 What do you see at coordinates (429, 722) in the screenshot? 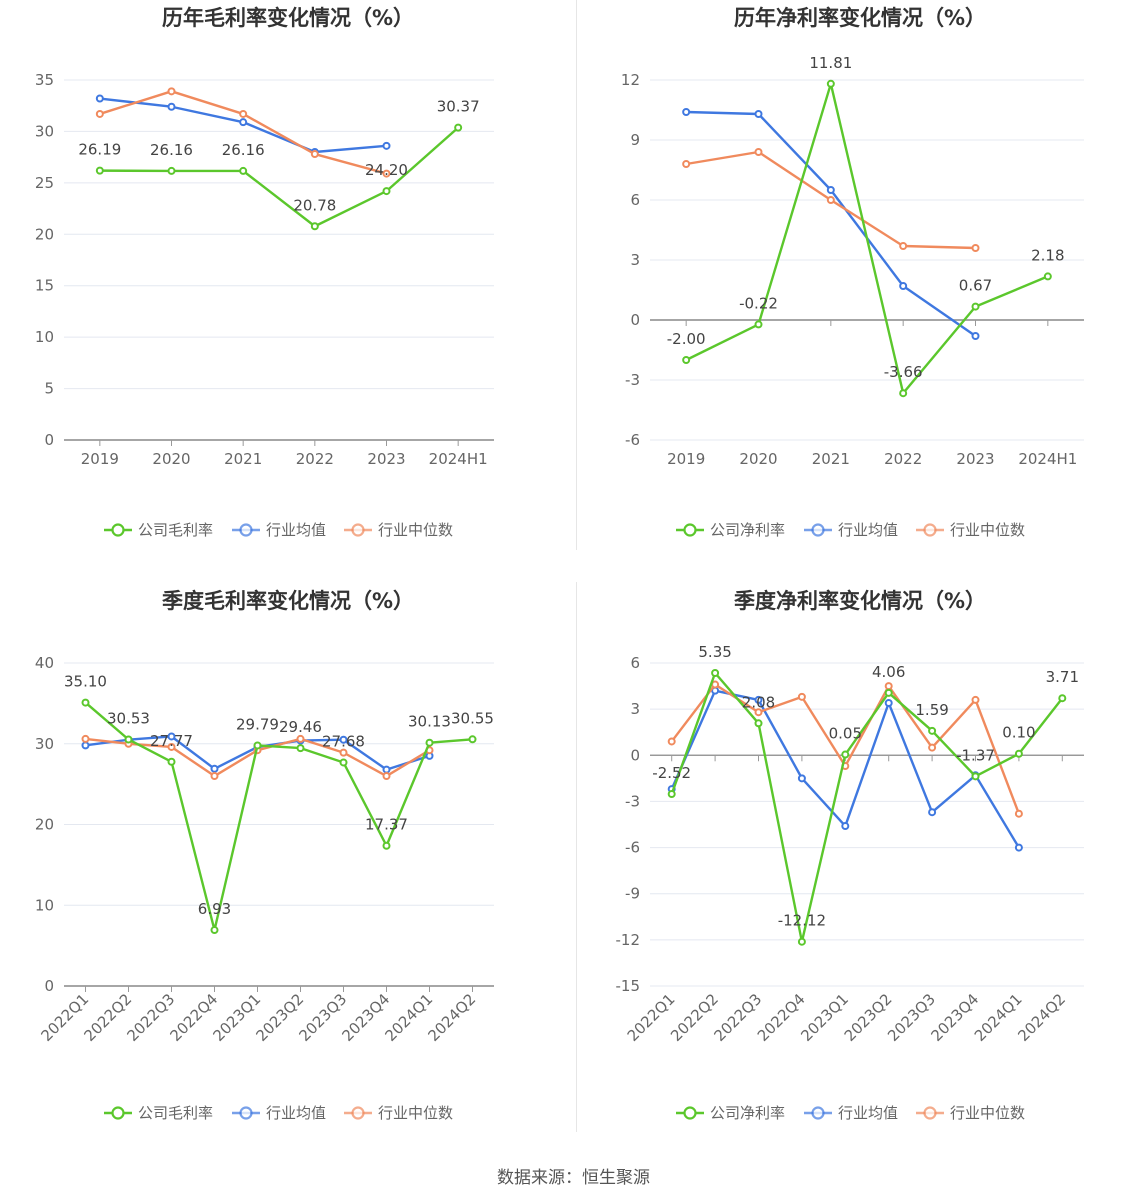
I see `data-label: 30.13` at bounding box center [429, 722].